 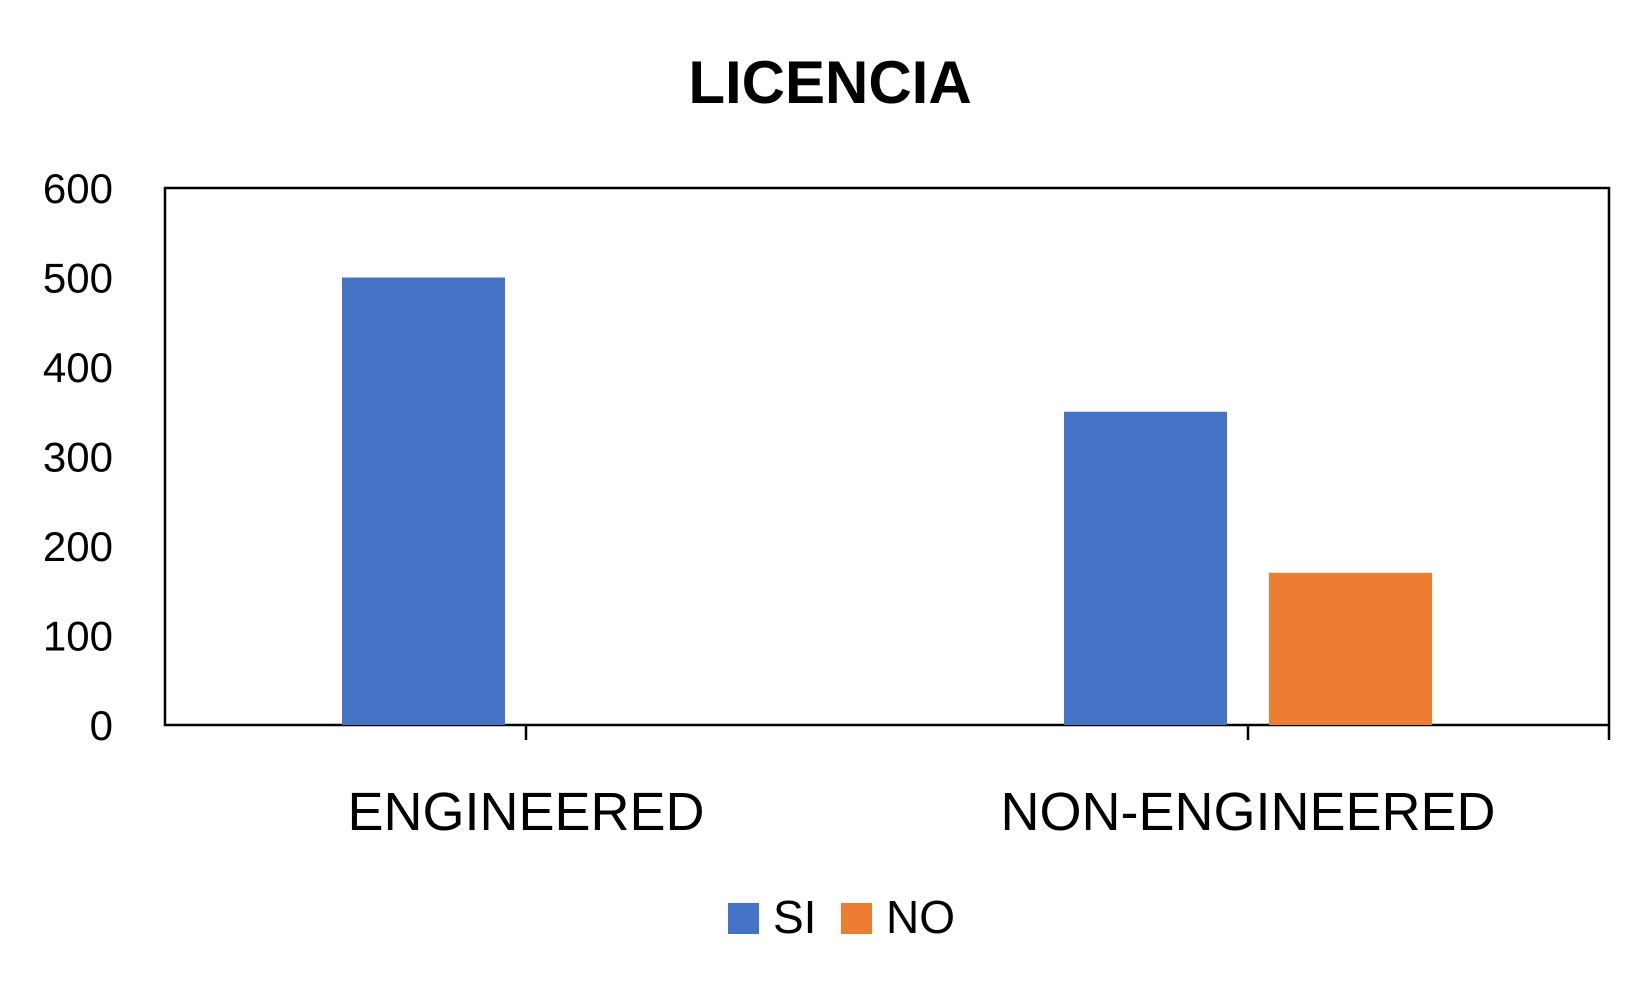 What do you see at coordinates (525, 812) in the screenshot?
I see `x-category-label: ENGINEERED` at bounding box center [525, 812].